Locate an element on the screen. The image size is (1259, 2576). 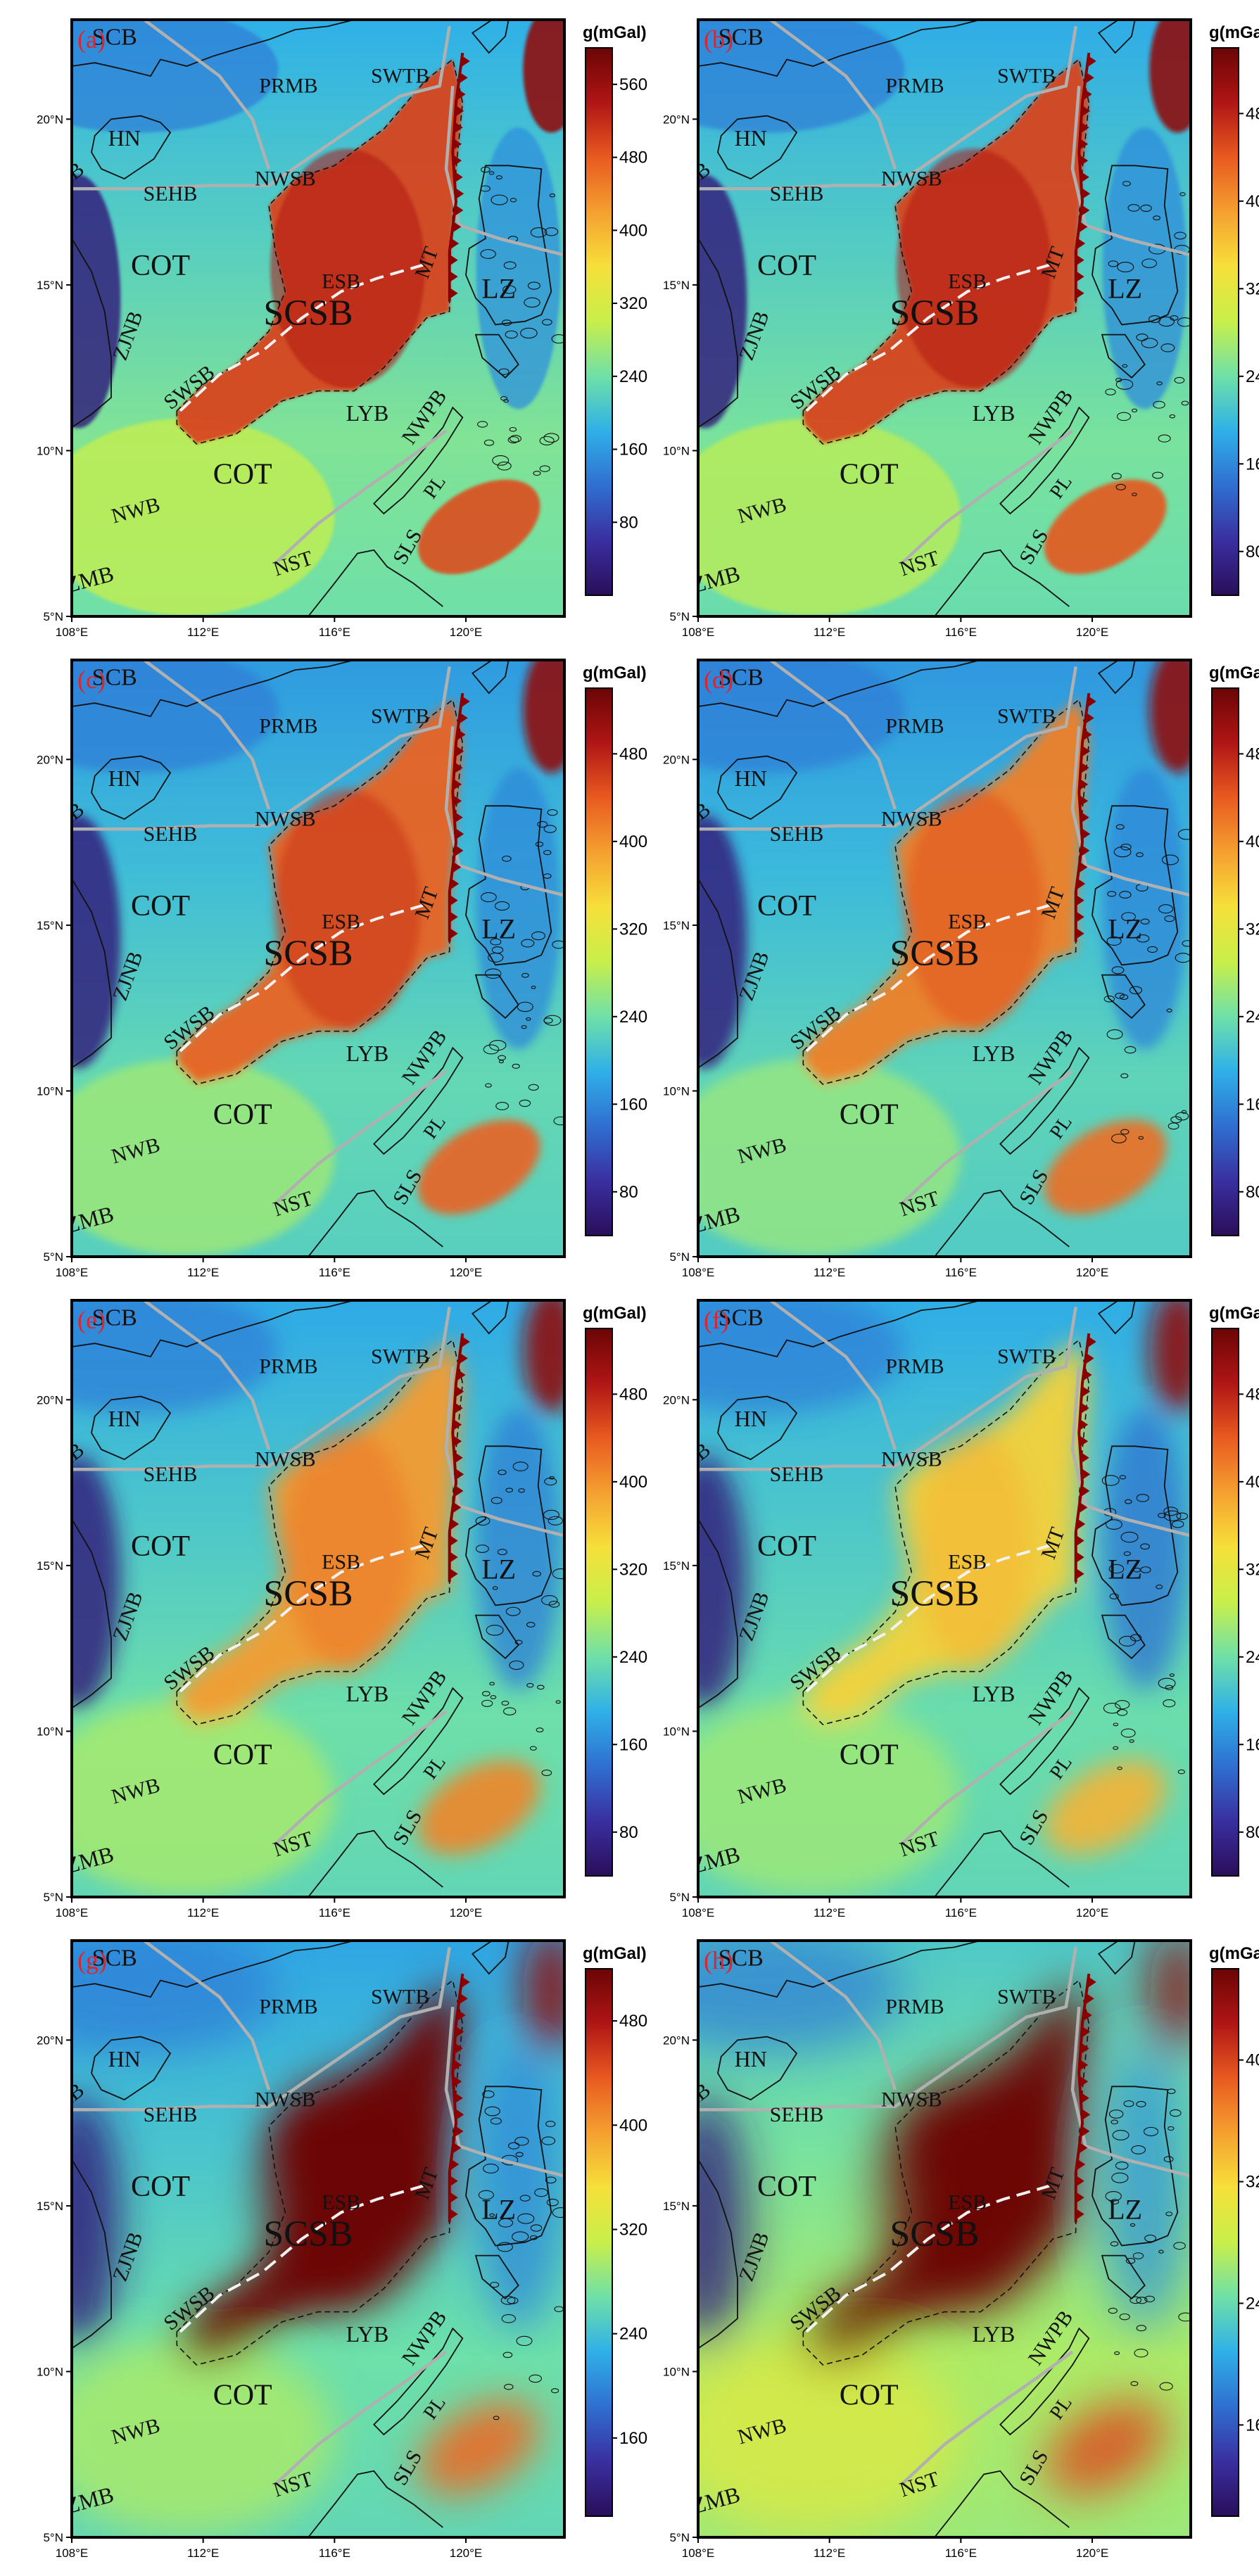
lat-tick-label: 20°N is located at coordinates (50, 2040).